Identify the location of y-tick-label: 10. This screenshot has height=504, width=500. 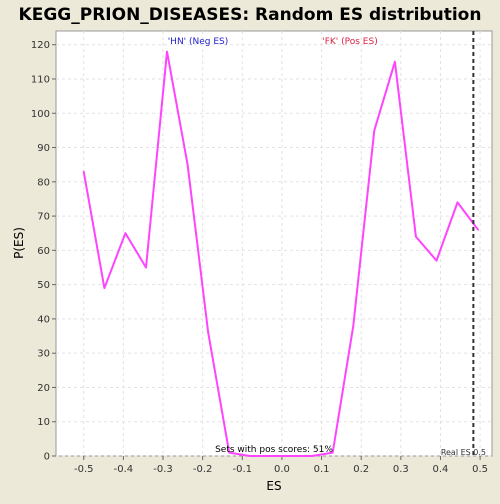
(43, 422).